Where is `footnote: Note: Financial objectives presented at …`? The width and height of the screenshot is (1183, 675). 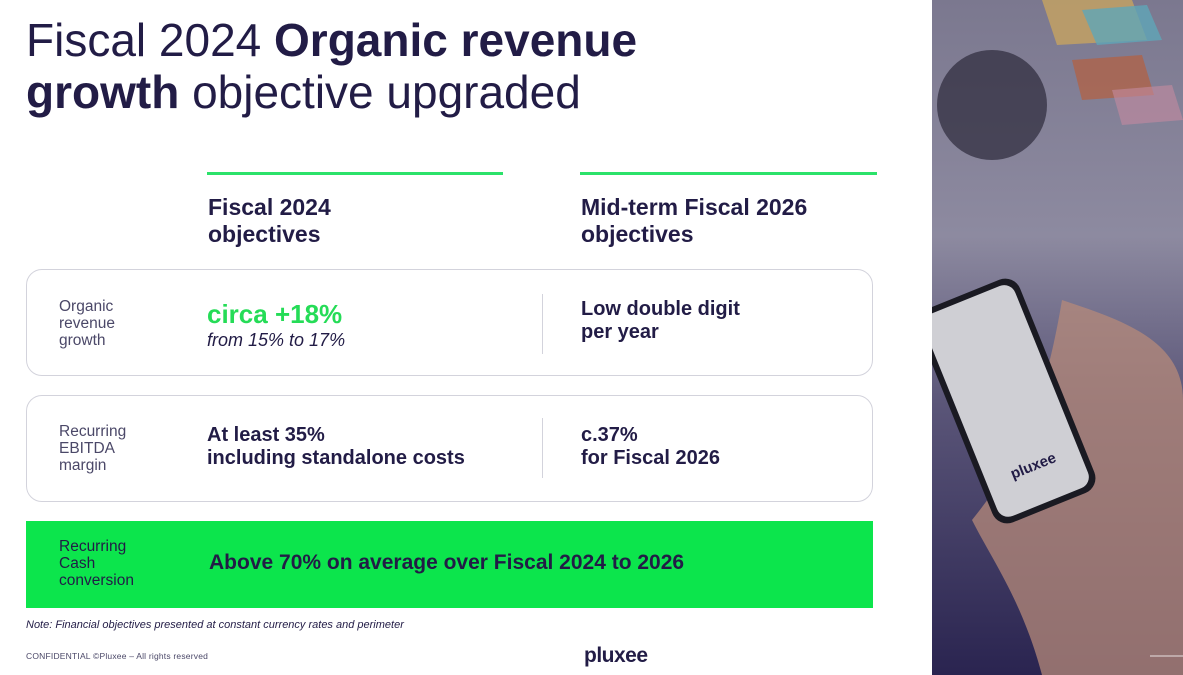
footnote: Note: Financial objectives presented at … is located at coordinates (215, 625).